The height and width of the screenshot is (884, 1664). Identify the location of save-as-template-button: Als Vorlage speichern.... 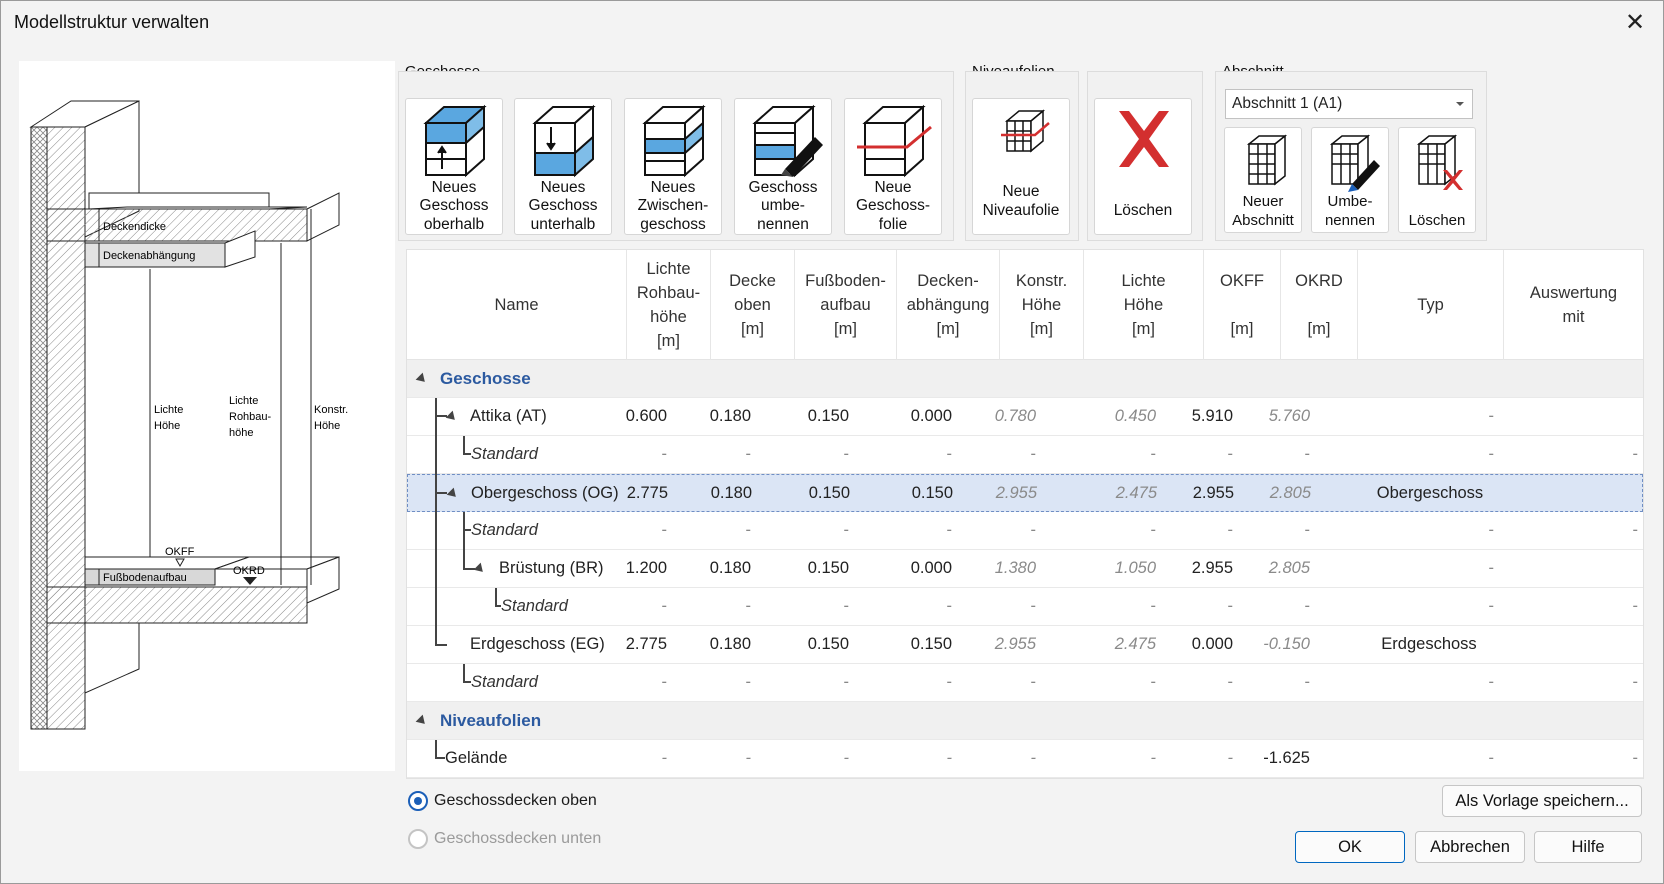
(1542, 801).